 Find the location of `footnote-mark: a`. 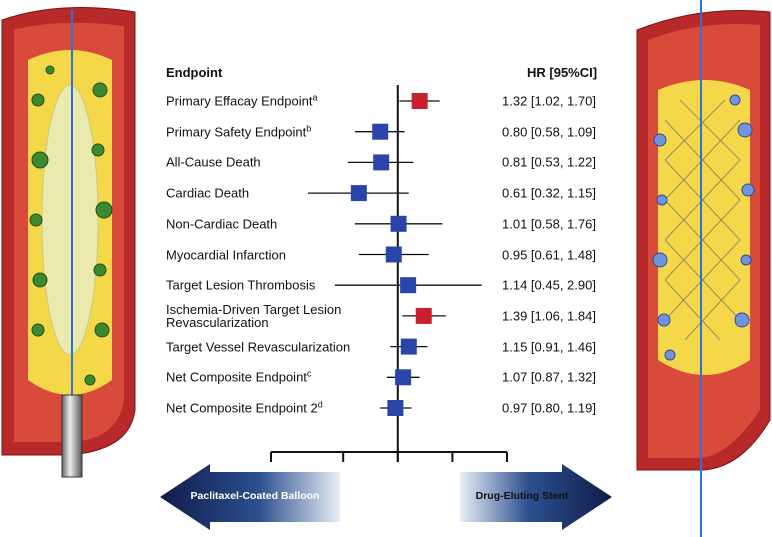

footnote-mark: a is located at coordinates (315, 97).